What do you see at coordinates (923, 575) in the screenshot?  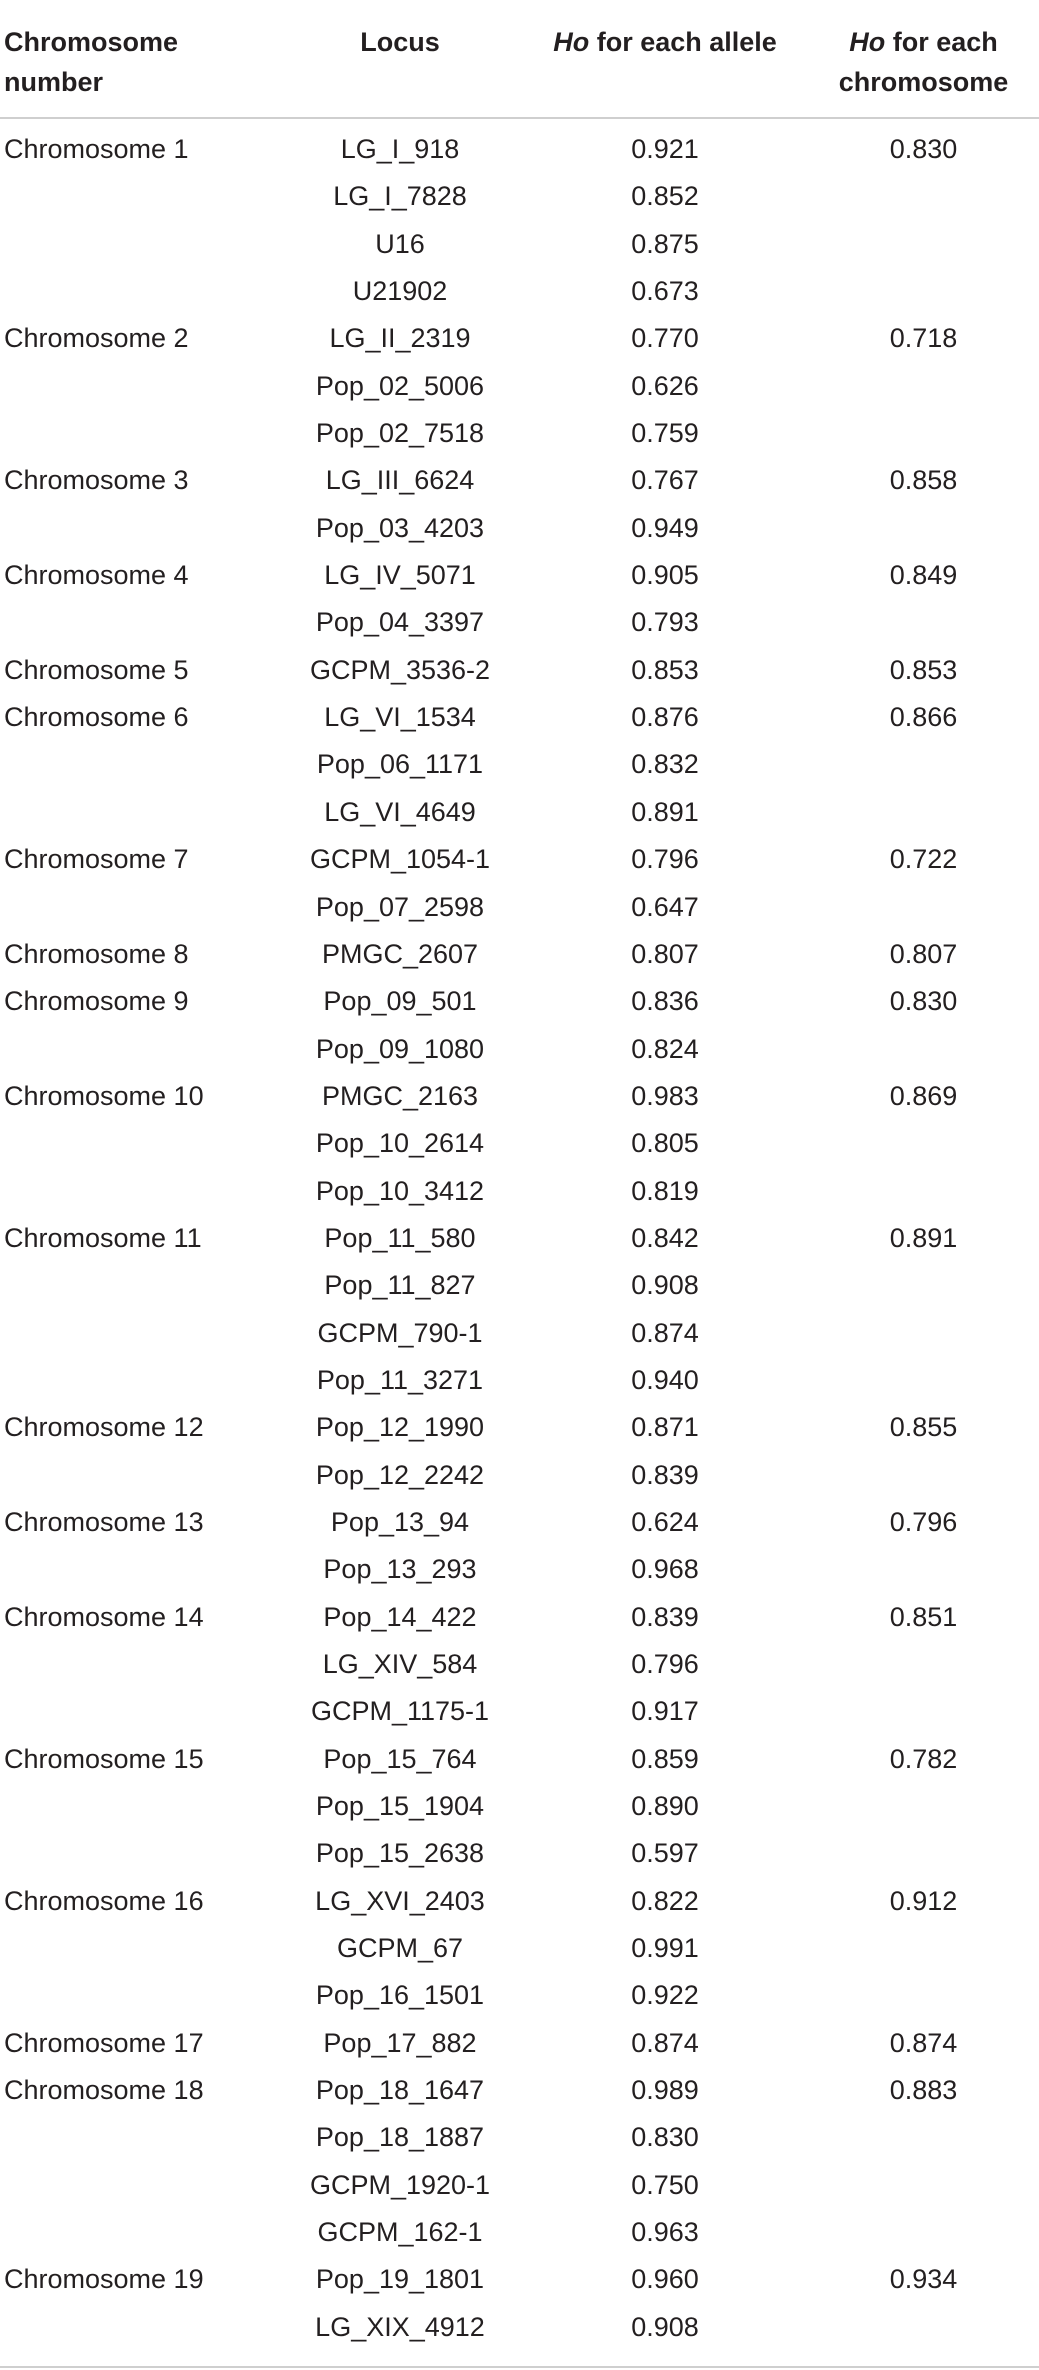 I see `cell-ho-chromosome: 0.849` at bounding box center [923, 575].